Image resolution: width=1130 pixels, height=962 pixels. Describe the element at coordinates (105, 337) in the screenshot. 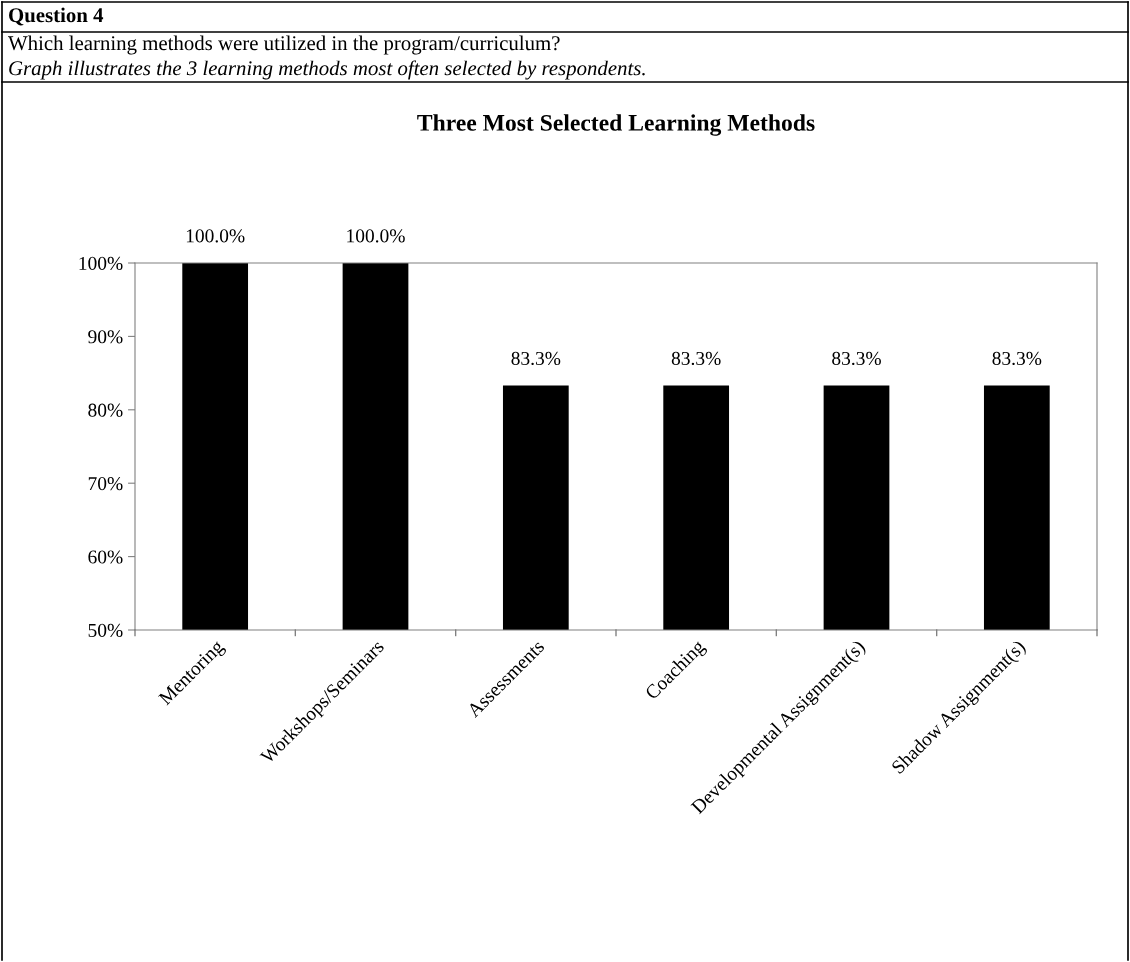

I see `y-tick-label: 90%` at that location.